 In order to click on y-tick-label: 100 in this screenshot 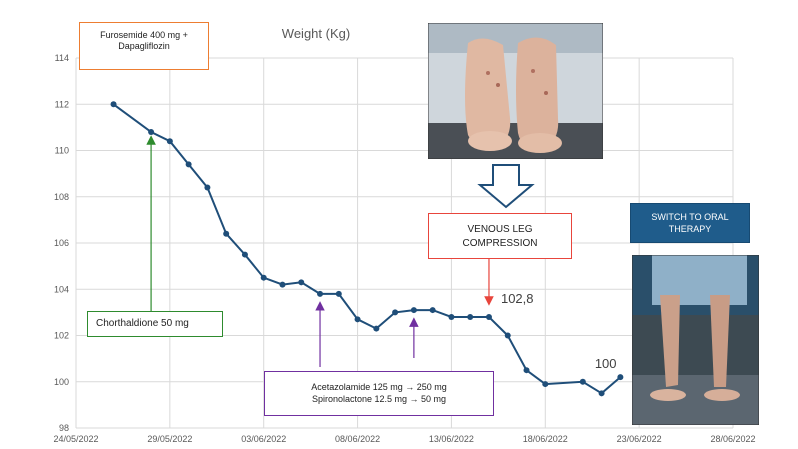, I will do `click(61, 382)`.